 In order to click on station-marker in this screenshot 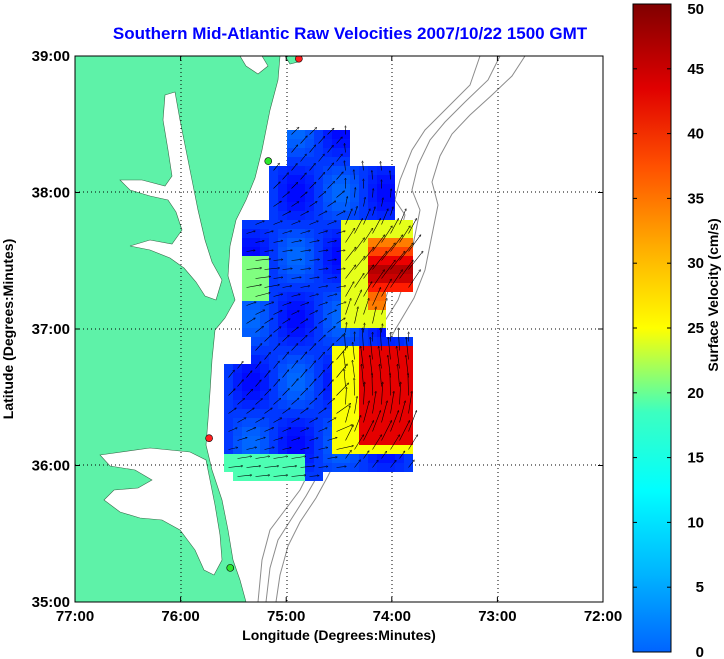, I will do `click(209, 438)`.